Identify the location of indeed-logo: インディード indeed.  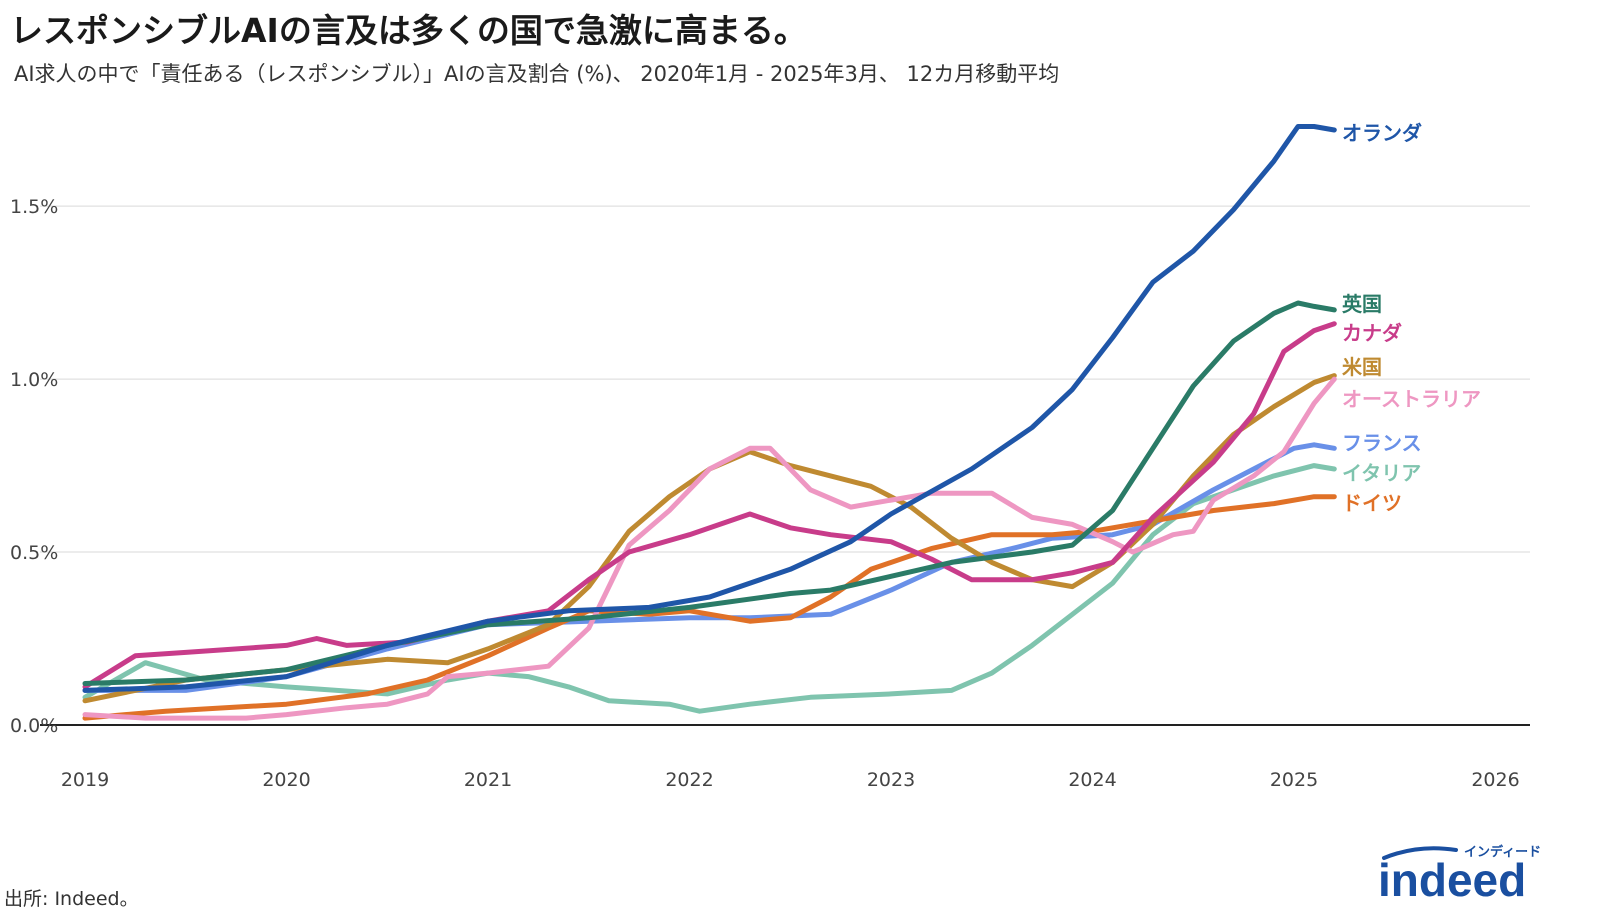
(1459, 872).